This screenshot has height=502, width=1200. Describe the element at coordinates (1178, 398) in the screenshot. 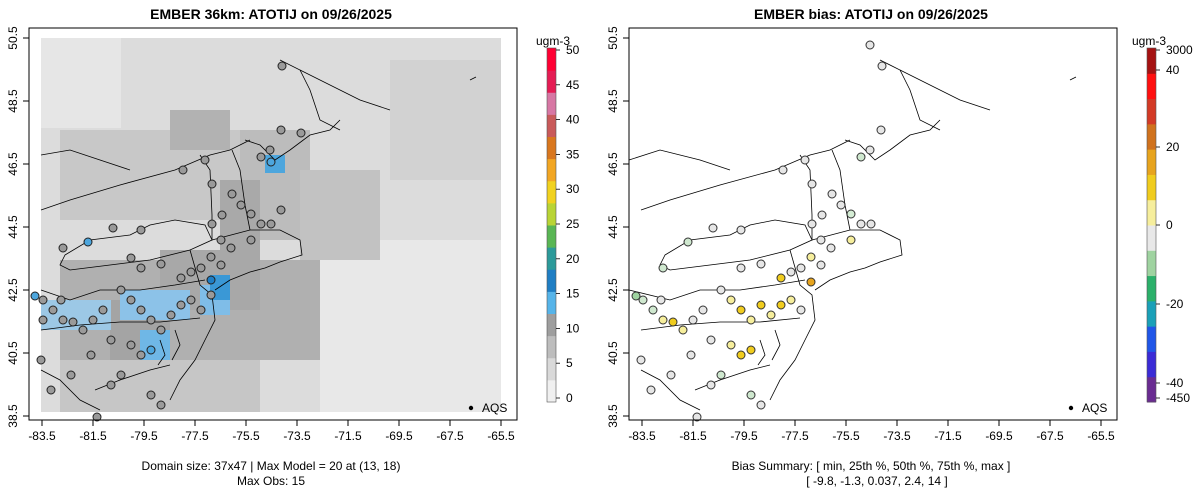

I see `colorbar-tick-label: -450` at that location.